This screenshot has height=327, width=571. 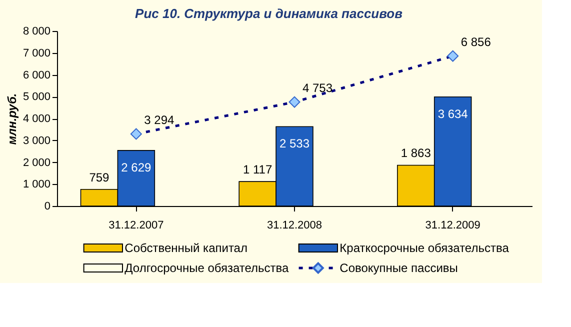 I want to click on y-tick-label: 5 000, so click(x=36, y=97).